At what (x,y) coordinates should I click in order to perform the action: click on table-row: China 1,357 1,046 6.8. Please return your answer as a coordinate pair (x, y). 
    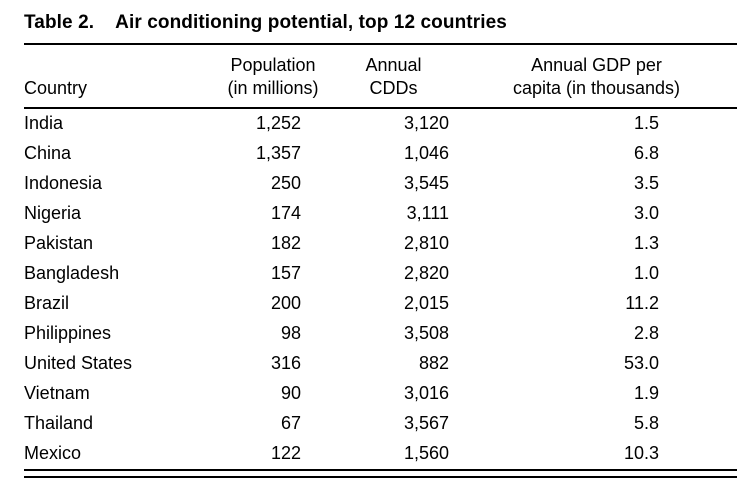
    Looking at the image, I should click on (380, 154).